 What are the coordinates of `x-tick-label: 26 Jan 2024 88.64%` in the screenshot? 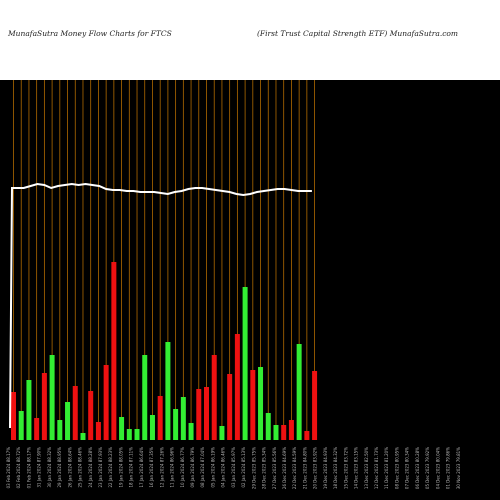 It's located at (69, 467).